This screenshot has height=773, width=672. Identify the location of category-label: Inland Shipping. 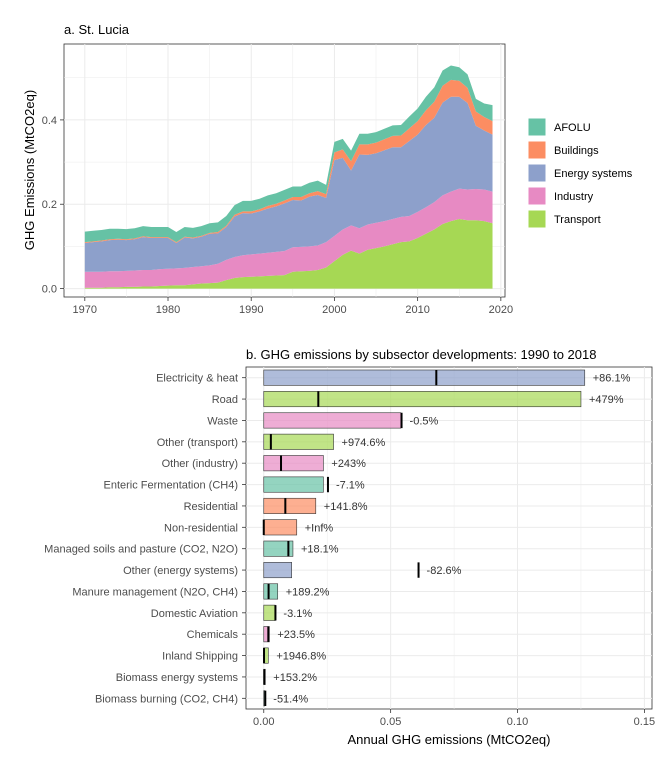
(200, 657).